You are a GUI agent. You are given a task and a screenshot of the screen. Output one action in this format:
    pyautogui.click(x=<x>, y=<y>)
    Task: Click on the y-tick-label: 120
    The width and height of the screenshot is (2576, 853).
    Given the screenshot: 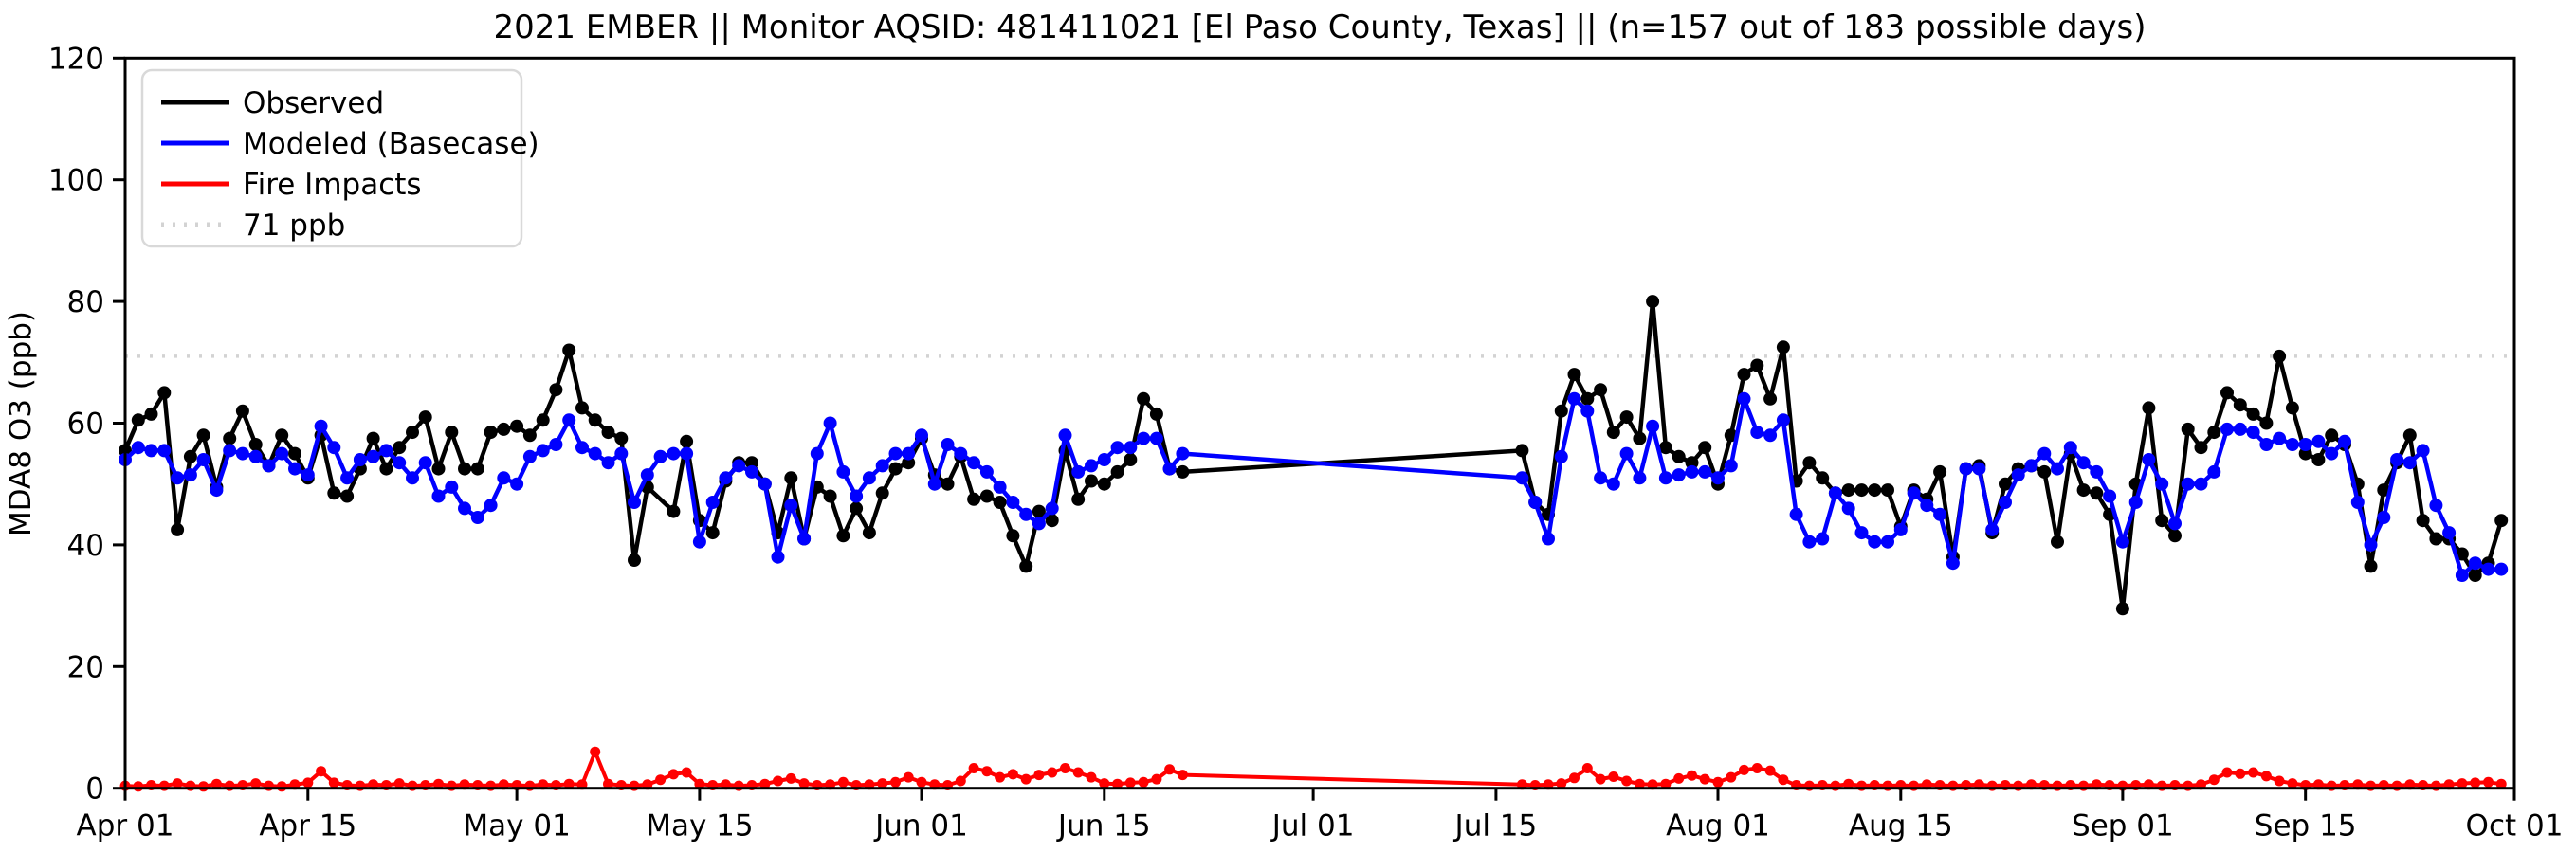 What is the action you would take?
    pyautogui.click(x=76, y=59)
    